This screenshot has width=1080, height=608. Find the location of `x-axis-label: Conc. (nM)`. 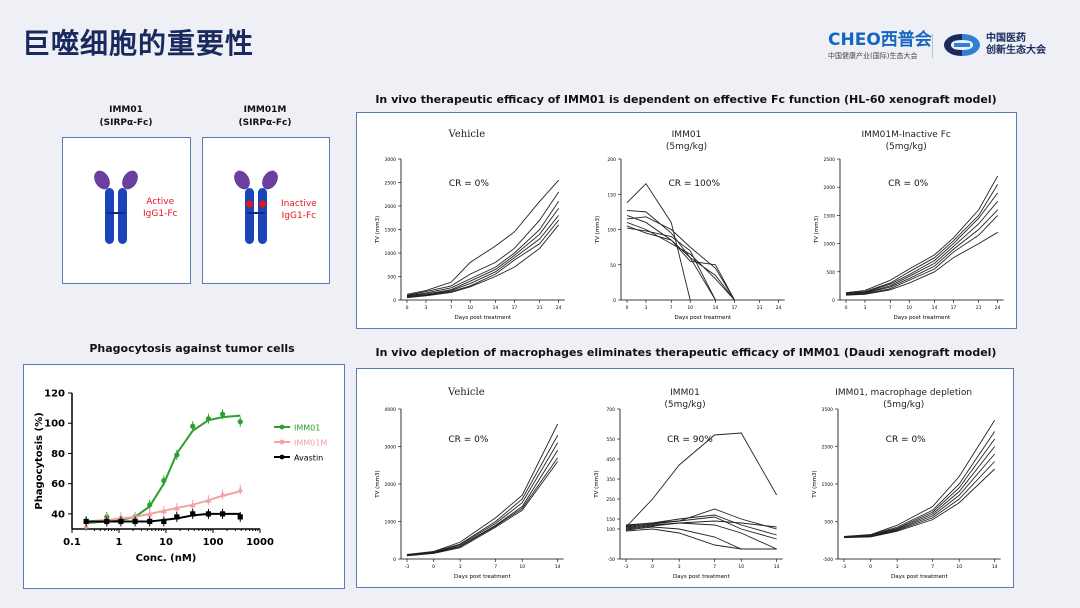

x-axis-label: Conc. (nM) is located at coordinates (166, 558).